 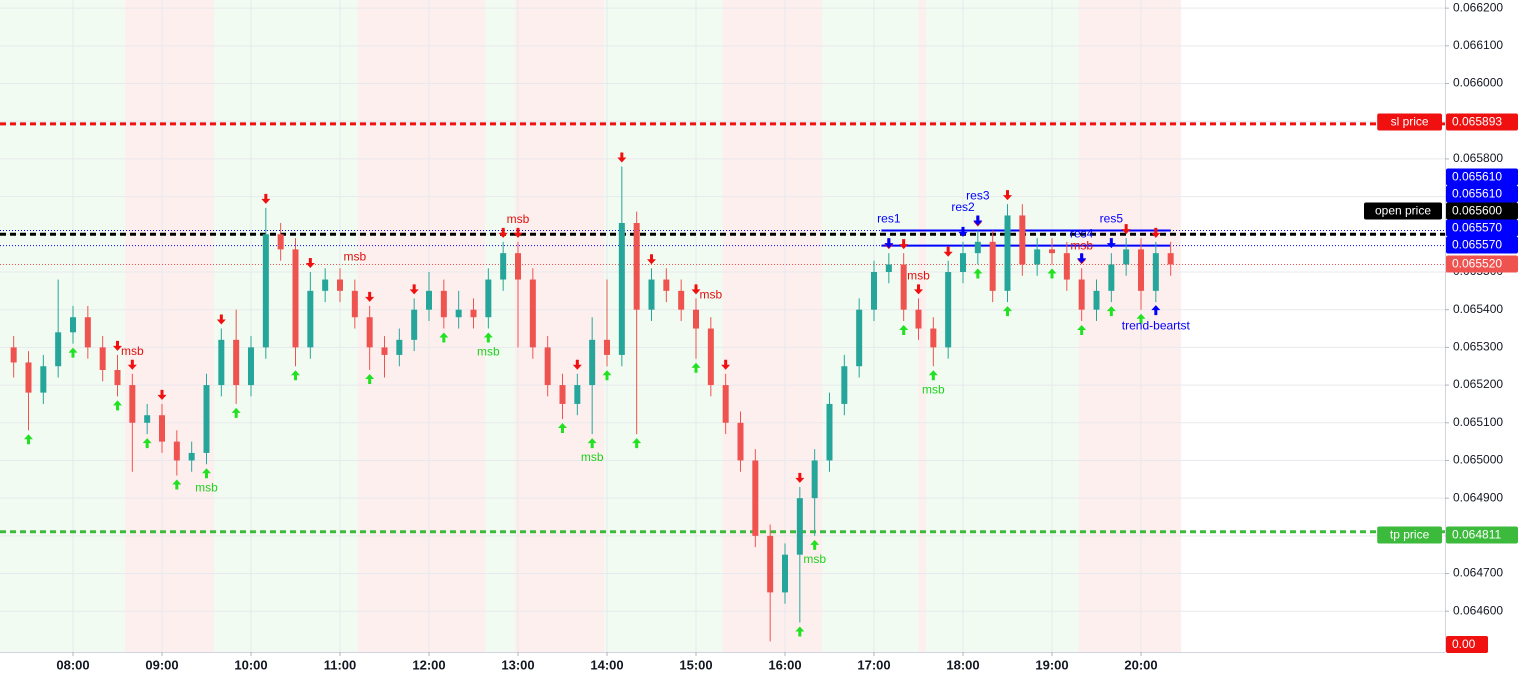 What do you see at coordinates (889, 218) in the screenshot?
I see `annotation: res1` at bounding box center [889, 218].